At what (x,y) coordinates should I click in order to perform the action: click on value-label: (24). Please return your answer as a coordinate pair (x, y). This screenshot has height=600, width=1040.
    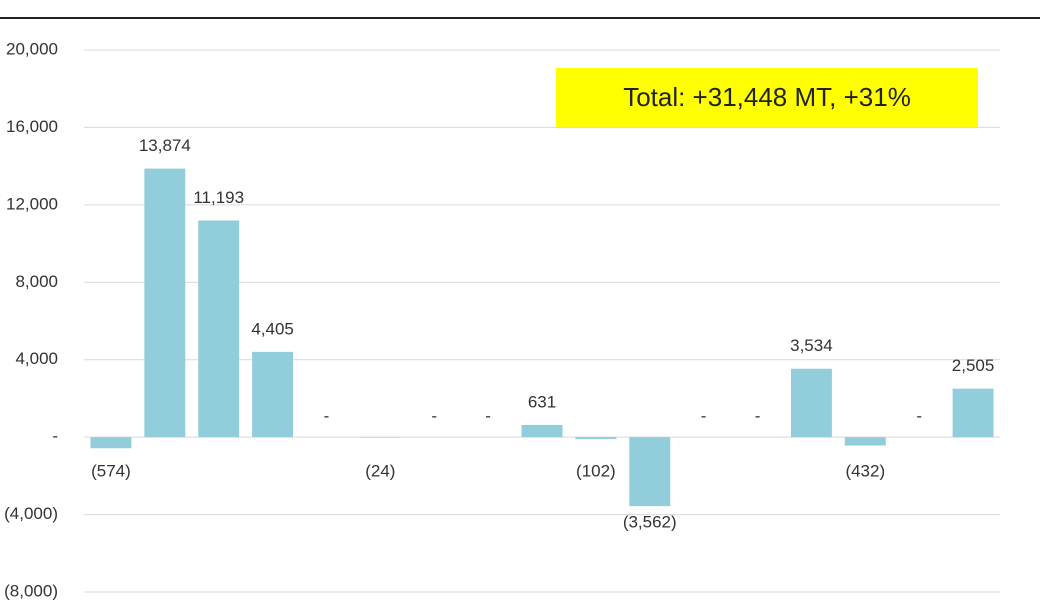
    Looking at the image, I should click on (380, 471).